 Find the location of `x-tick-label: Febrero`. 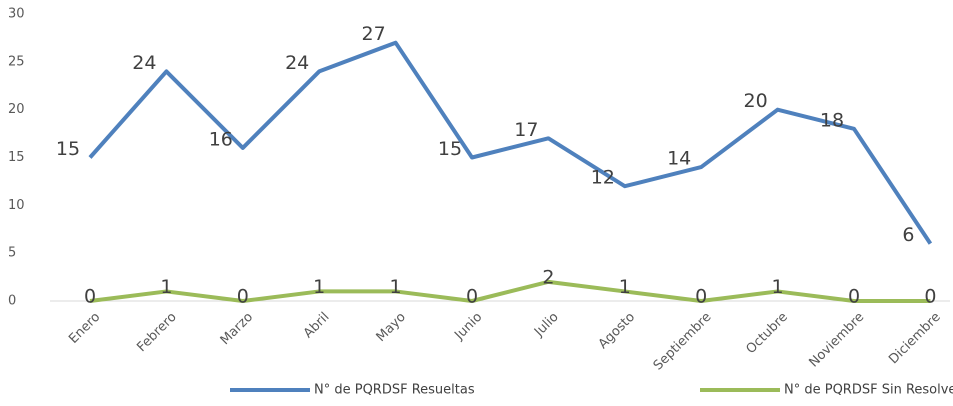

x-tick-label: Febrero is located at coordinates (156, 332).